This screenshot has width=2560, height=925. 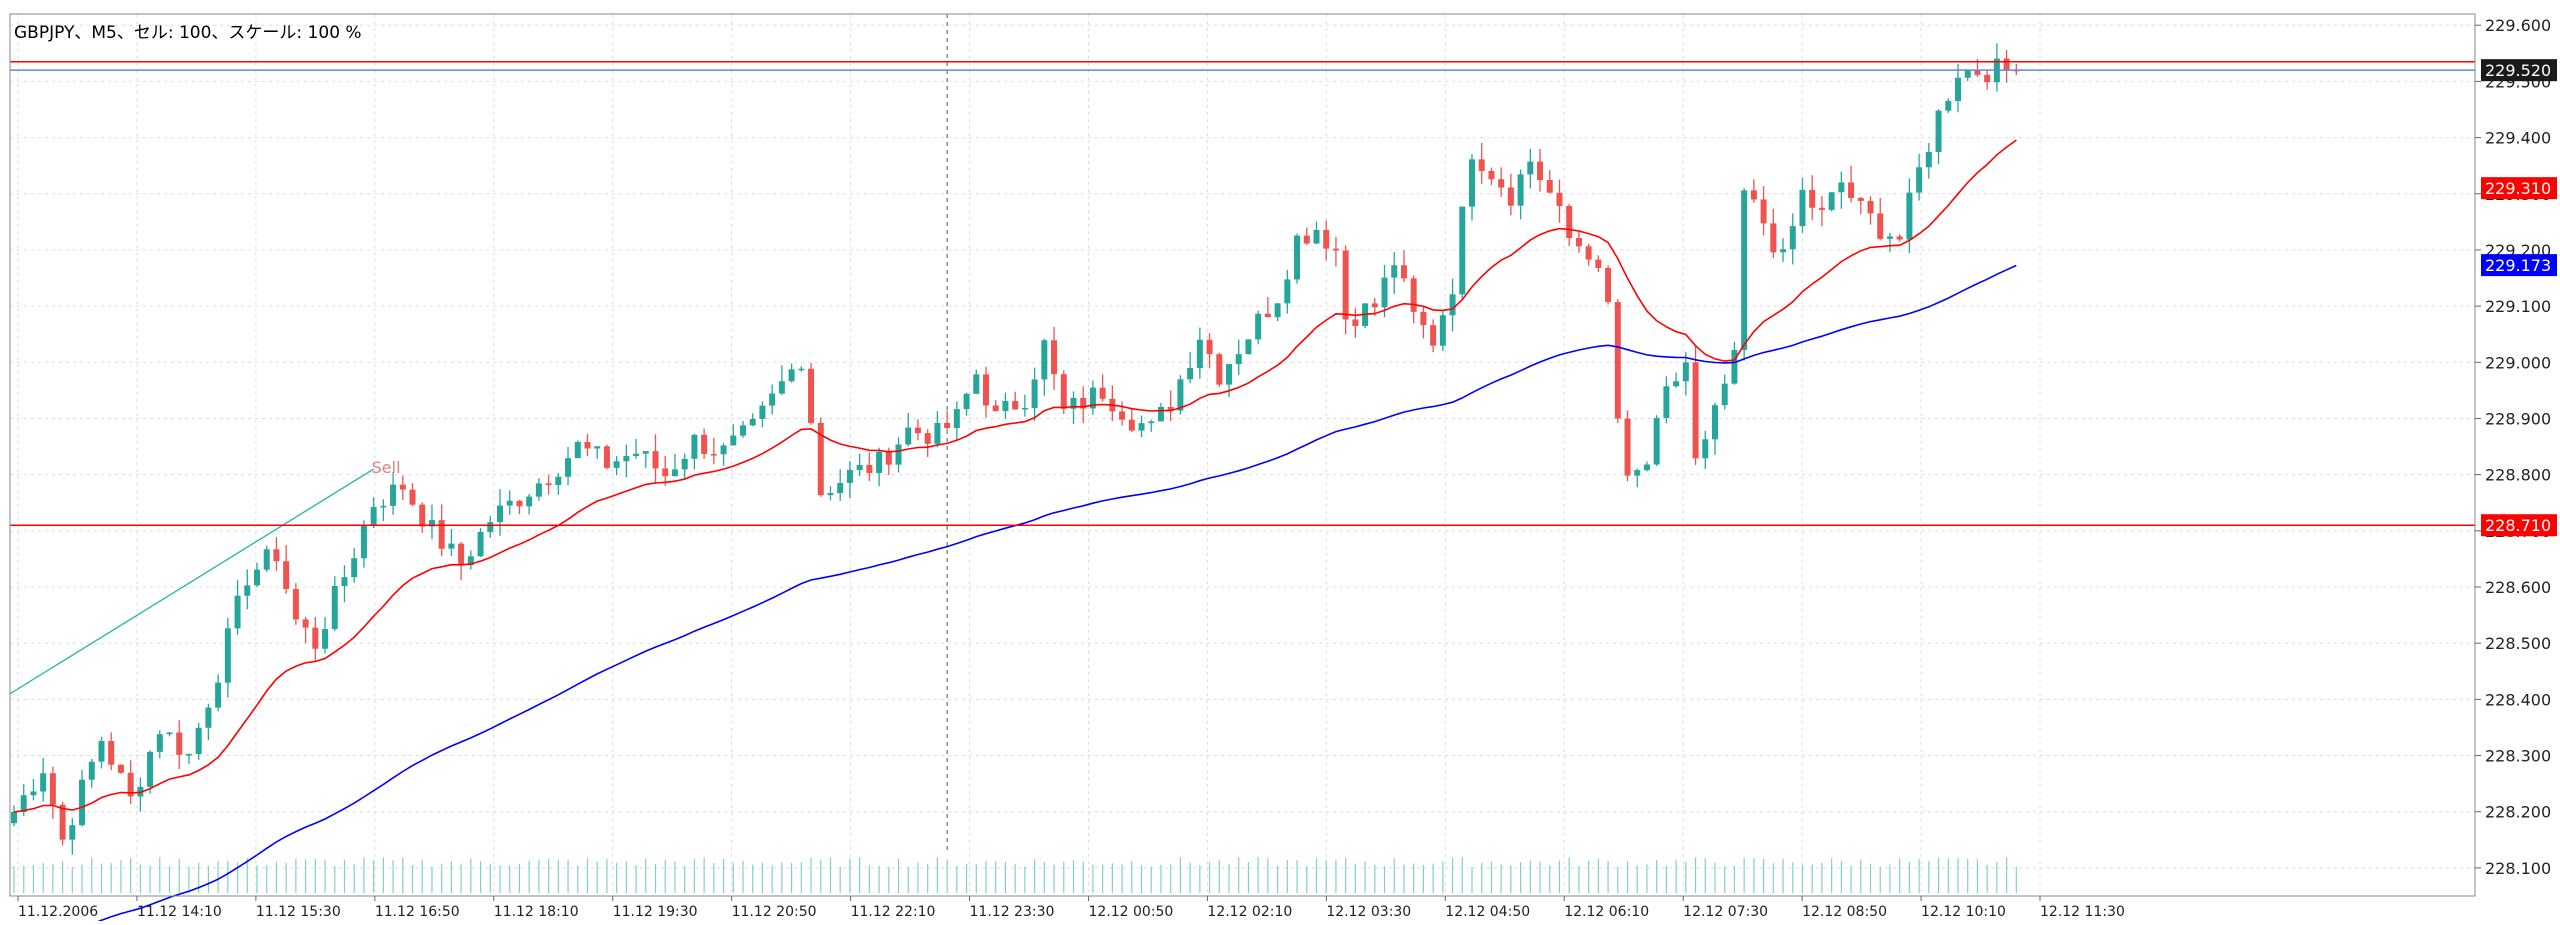 What do you see at coordinates (188, 33) in the screenshot?
I see `chart-title: GBPJPY、M5、セル: 100、スケール: 100 %` at bounding box center [188, 33].